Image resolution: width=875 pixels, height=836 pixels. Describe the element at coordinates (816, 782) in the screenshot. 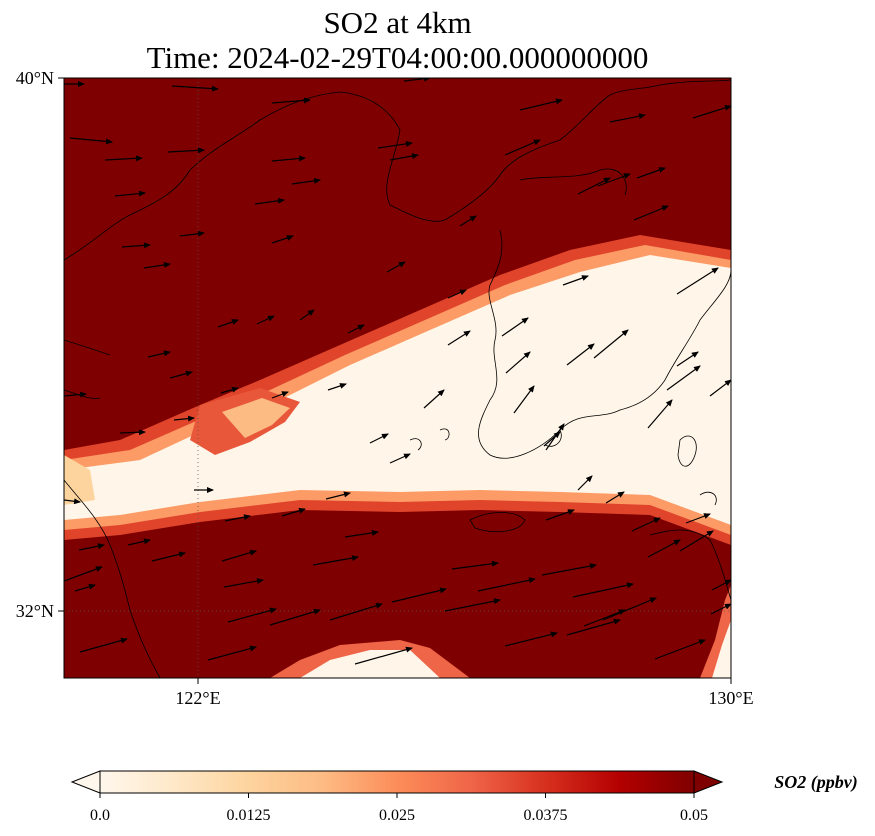

I see `colorbar-label: SO2 (ppbv)` at that location.